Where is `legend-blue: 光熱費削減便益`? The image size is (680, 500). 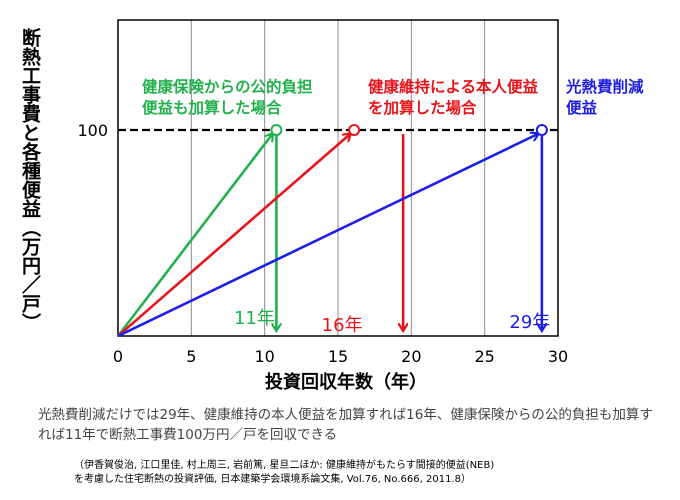
legend-blue: 光熱費削減便益 is located at coordinates (604, 97).